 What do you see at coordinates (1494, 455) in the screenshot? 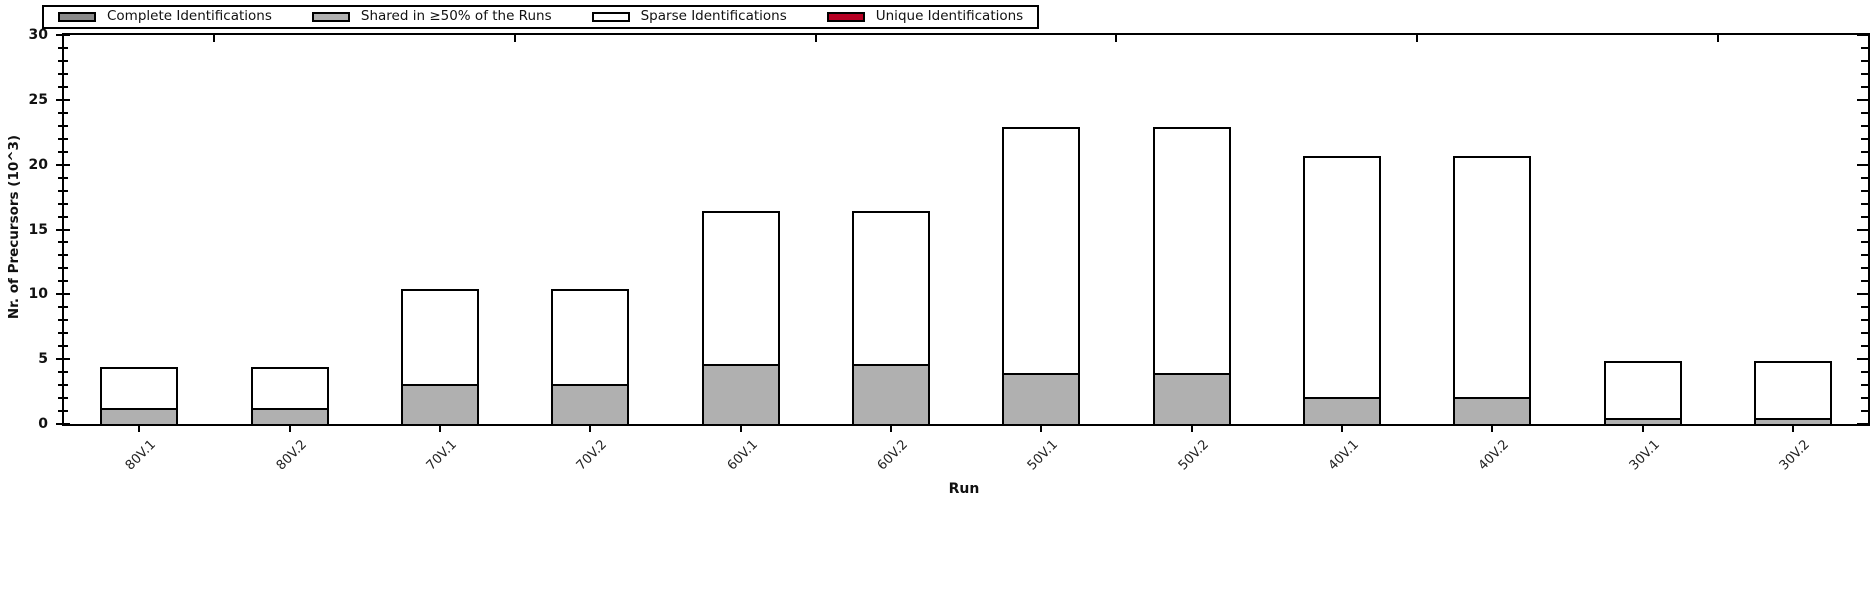
I see `x-tick-label: 40V.2` at bounding box center [1494, 455].